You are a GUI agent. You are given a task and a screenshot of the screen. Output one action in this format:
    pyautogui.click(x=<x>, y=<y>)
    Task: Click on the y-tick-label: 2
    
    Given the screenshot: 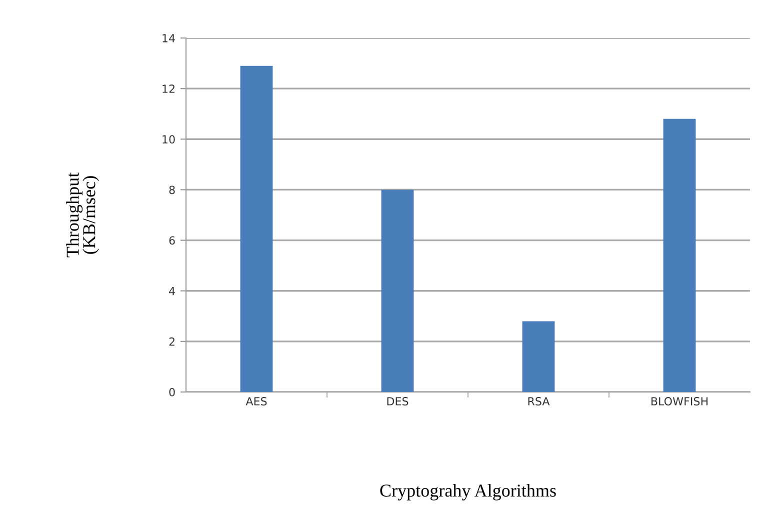 What is the action you would take?
    pyautogui.click(x=171, y=341)
    